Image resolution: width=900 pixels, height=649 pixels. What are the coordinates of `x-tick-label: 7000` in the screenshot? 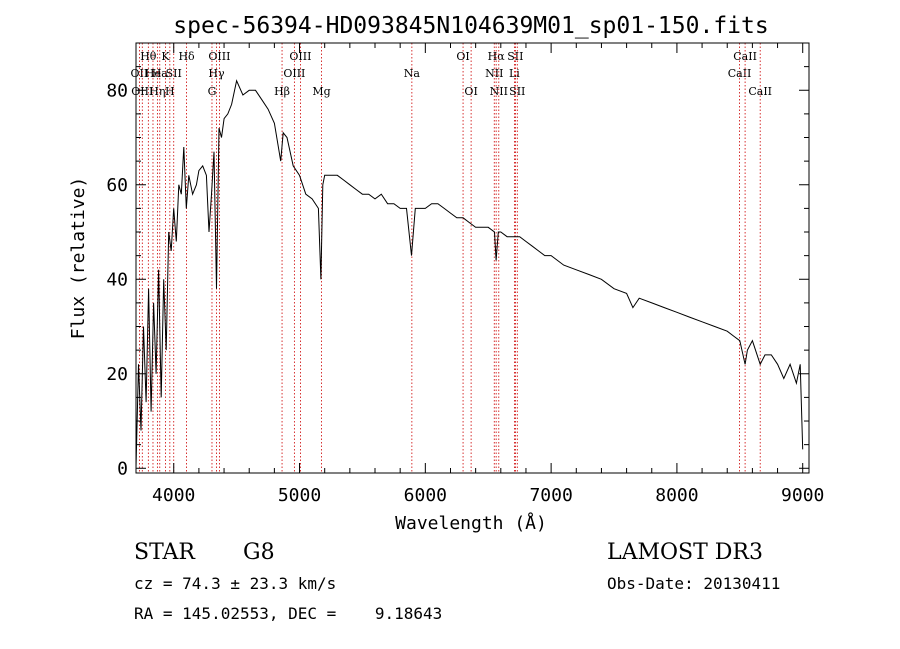 It's located at (550, 495).